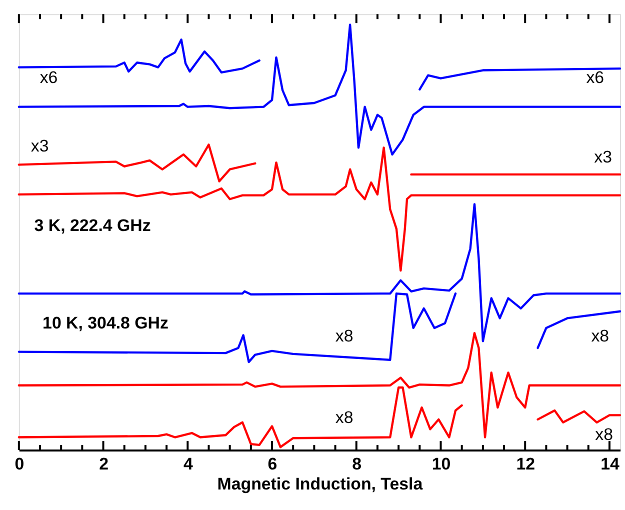 The image size is (625, 510). Describe the element at coordinates (105, 323) in the screenshot. I see `annotation: 10 K, 304.8 GHz` at that location.